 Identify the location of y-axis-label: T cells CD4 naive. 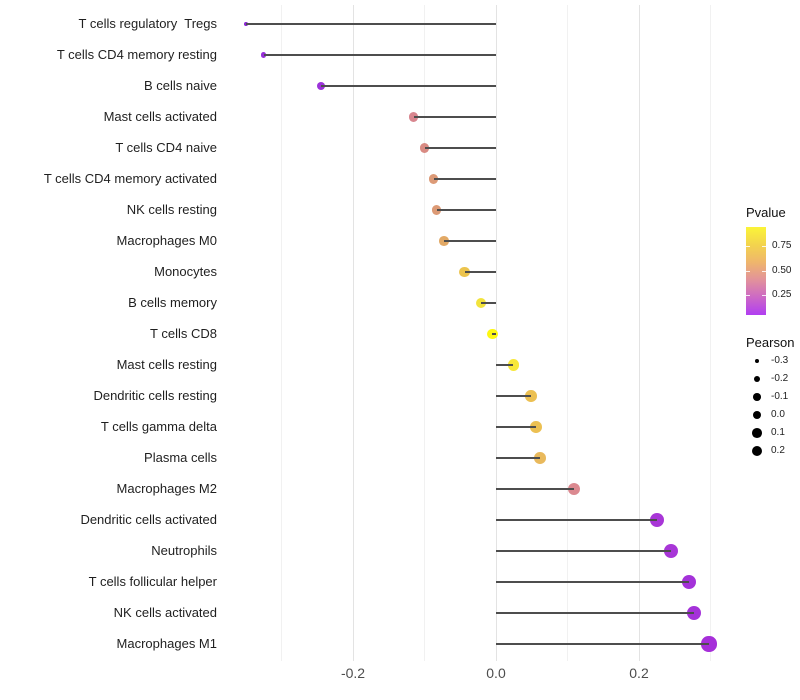
(166, 147).